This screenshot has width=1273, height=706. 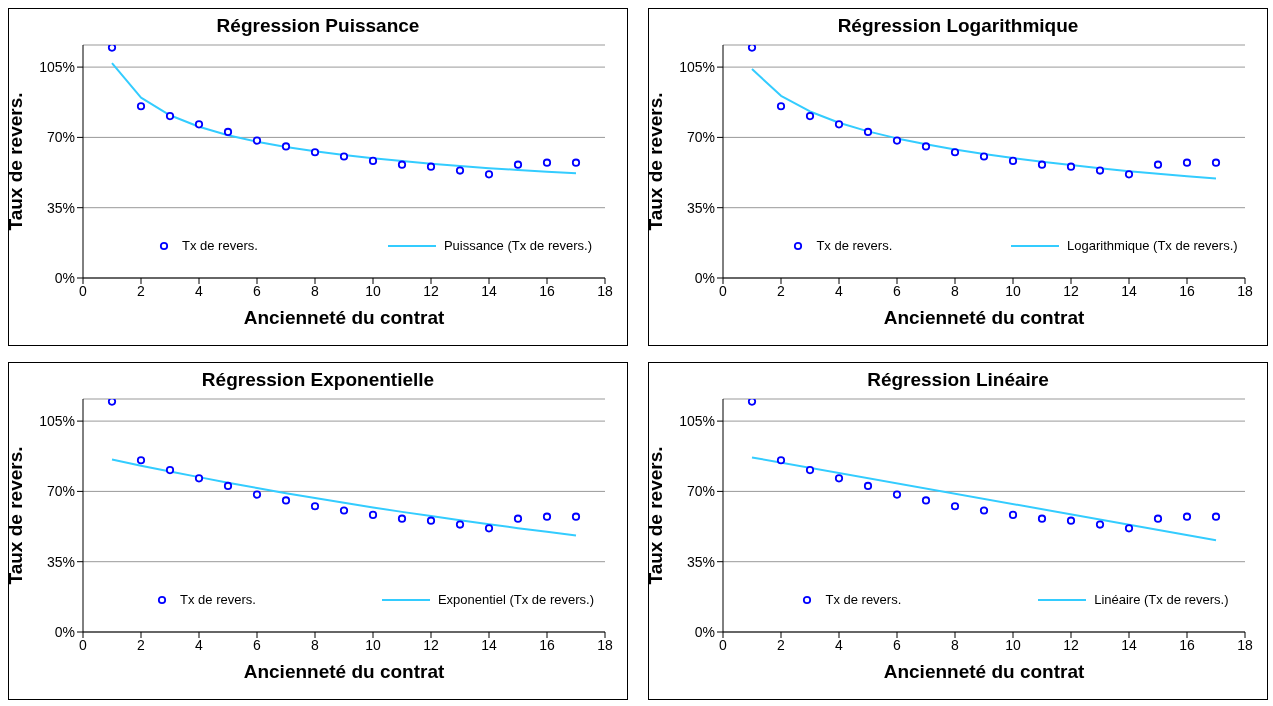 I want to click on legend-label: Linéaire (Tx de revers.), so click(x=1161, y=599).